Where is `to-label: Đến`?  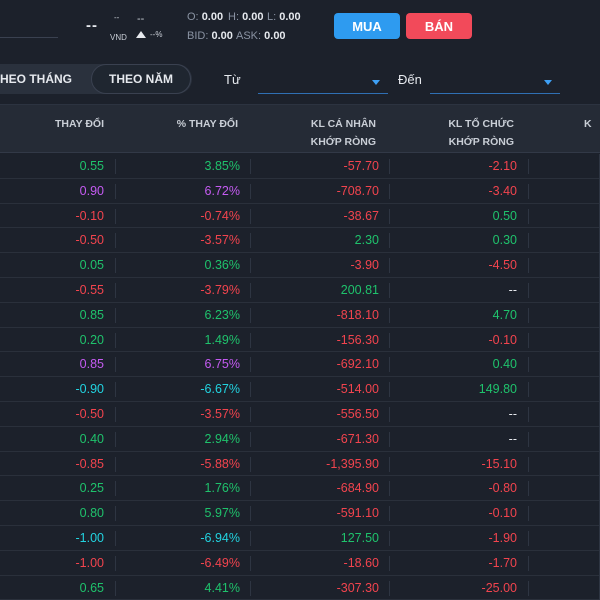
to-label: Đến is located at coordinates (410, 79).